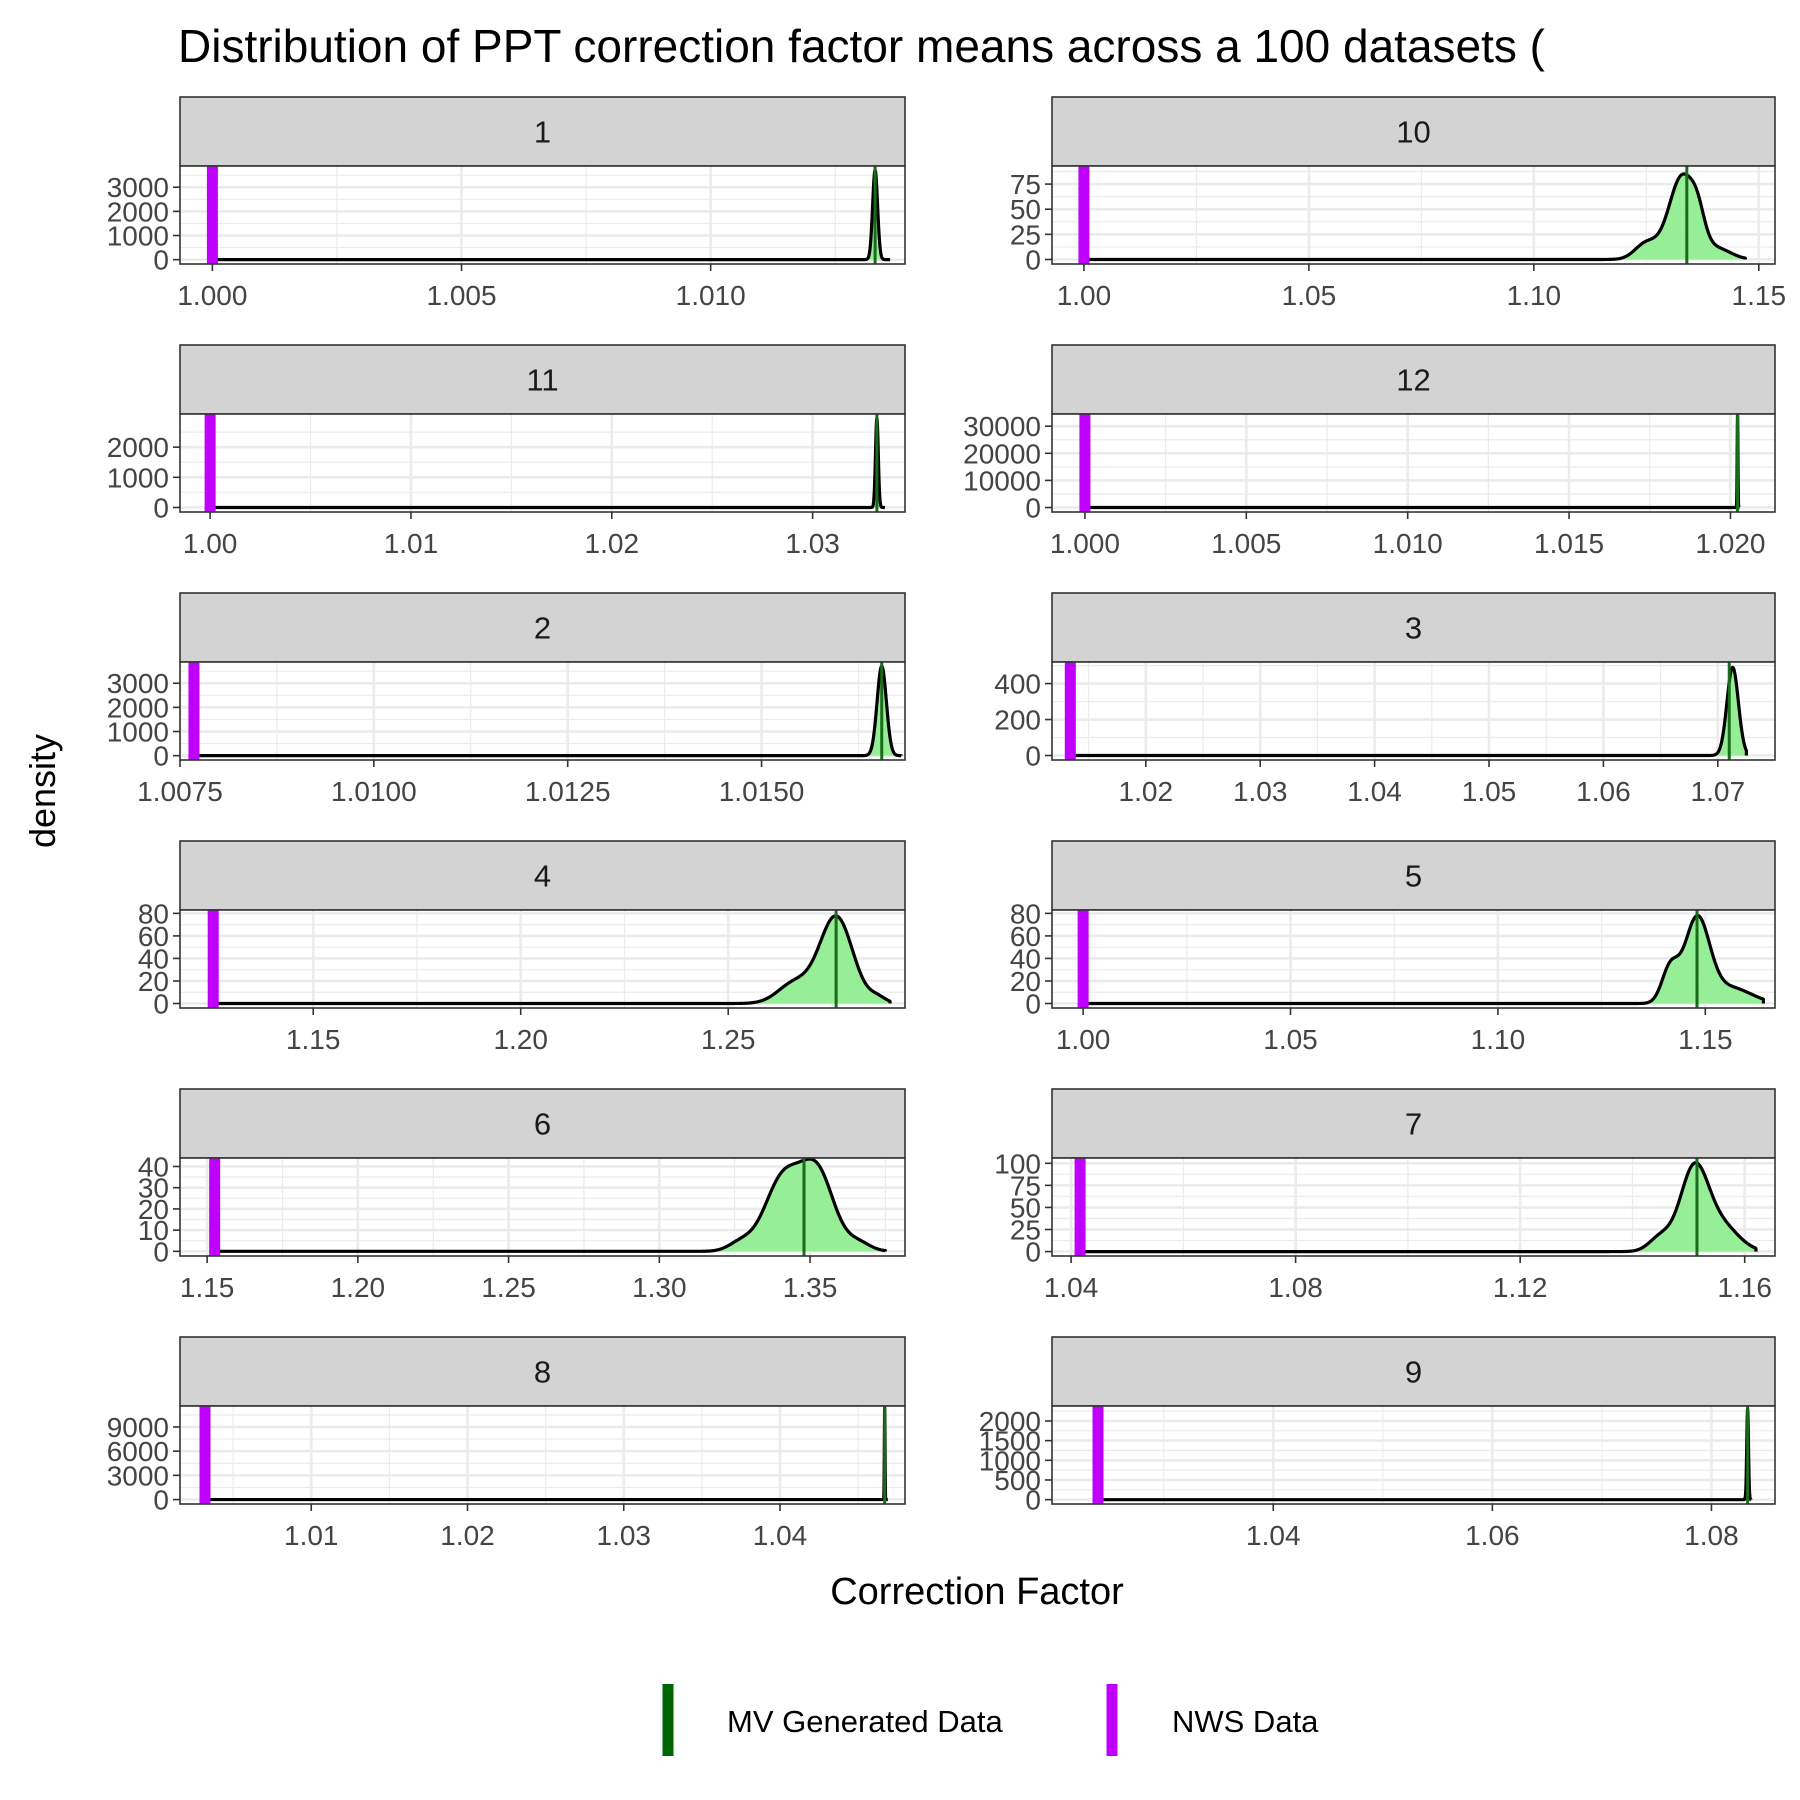 The height and width of the screenshot is (1800, 1800). What do you see at coordinates (1017, 1163) in the screenshot?
I see `y-tick-label: 100` at bounding box center [1017, 1163].